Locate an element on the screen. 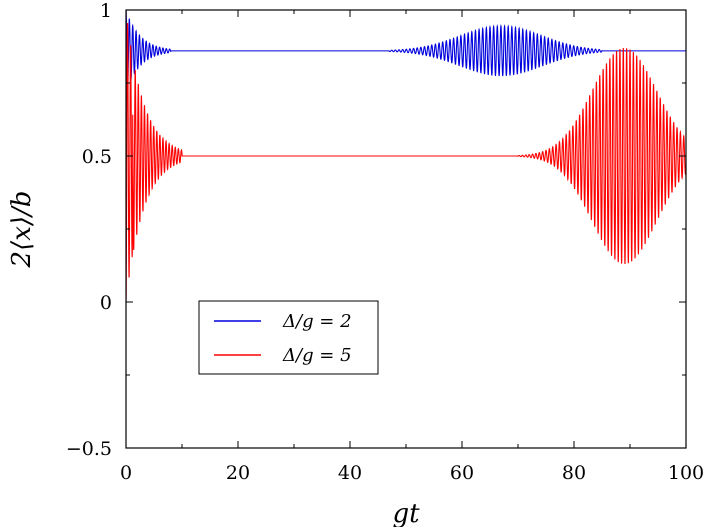  x-tick-label: 0 is located at coordinates (126, 473).